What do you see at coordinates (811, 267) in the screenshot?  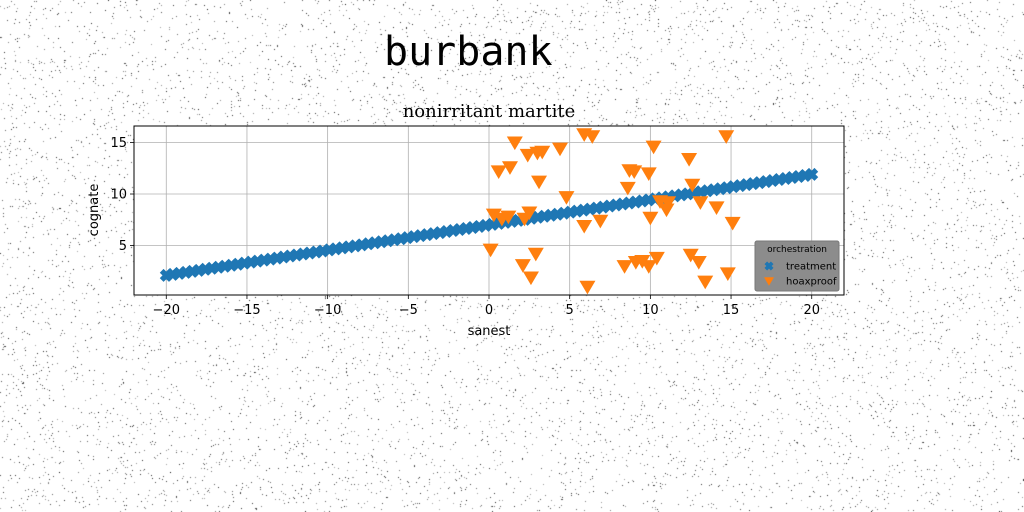 I see `legend-label-treatment: treatment` at bounding box center [811, 267].